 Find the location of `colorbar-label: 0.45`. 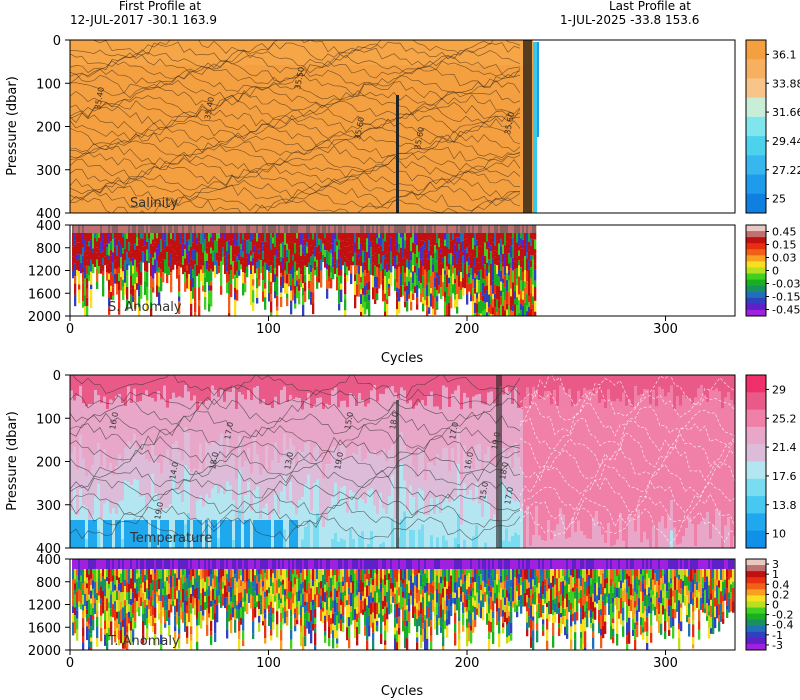

colorbar-label: 0.45 is located at coordinates (784, 232).